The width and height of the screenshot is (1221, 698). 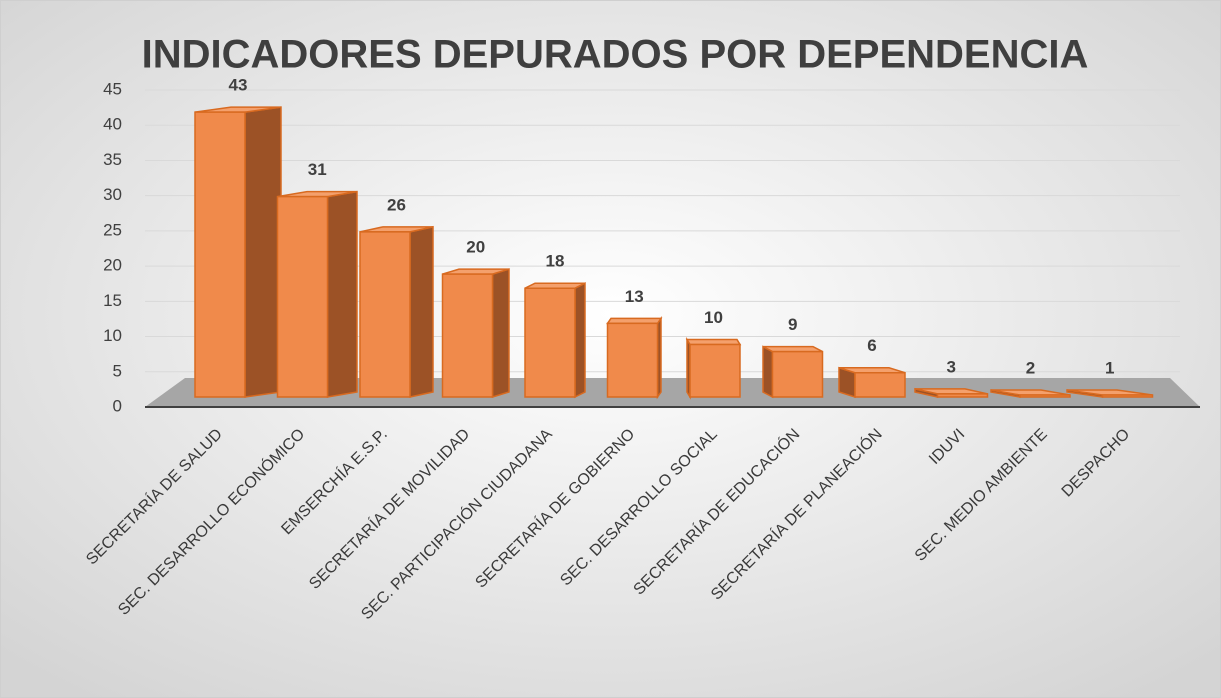 What do you see at coordinates (475, 247) in the screenshot?
I see `value-label: 20` at bounding box center [475, 247].